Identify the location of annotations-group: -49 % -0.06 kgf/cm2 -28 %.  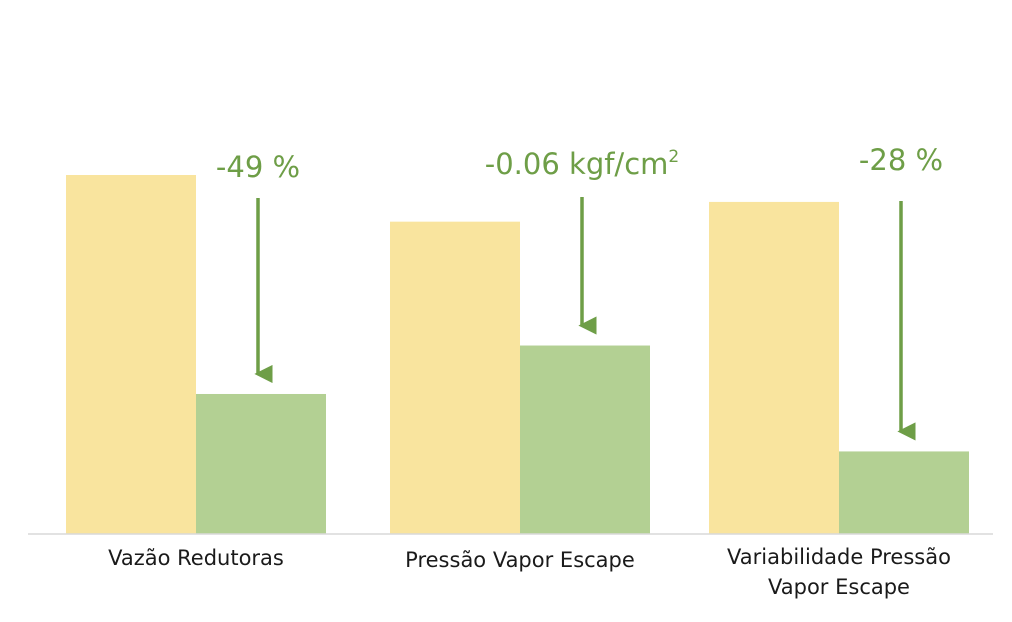
(579, 163).